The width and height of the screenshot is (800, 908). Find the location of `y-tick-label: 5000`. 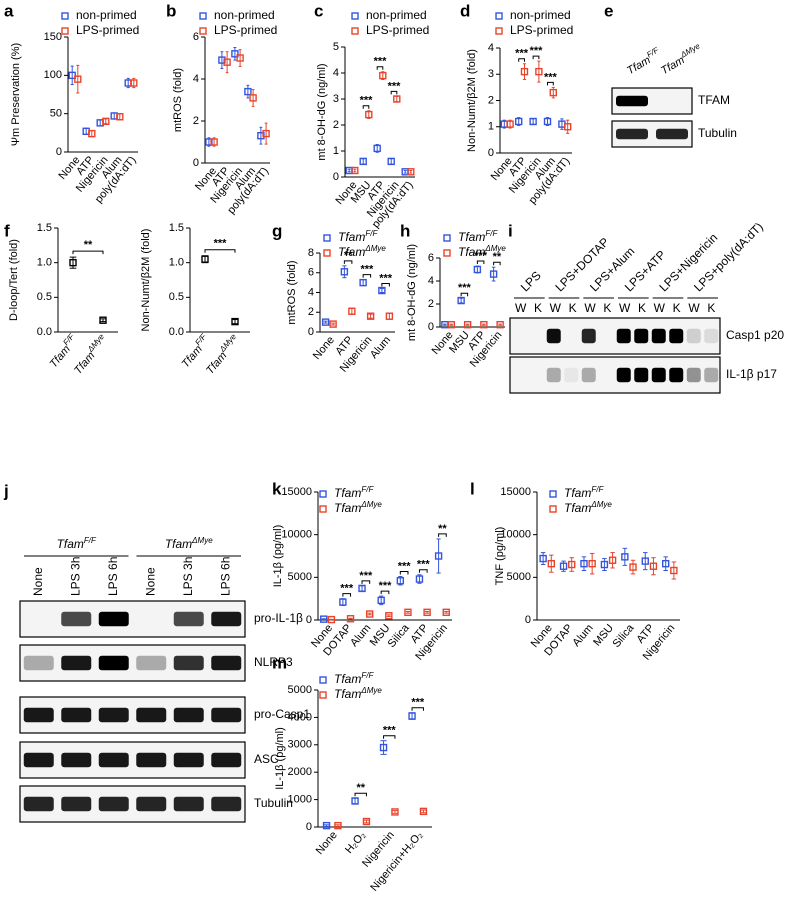

y-tick-label: 5000 is located at coordinates (519, 577).